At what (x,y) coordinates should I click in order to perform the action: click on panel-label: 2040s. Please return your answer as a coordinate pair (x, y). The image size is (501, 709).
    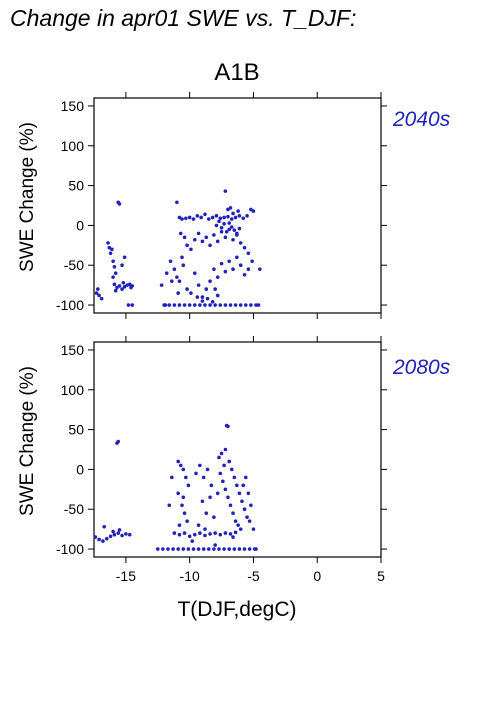
    Looking at the image, I should click on (421, 119).